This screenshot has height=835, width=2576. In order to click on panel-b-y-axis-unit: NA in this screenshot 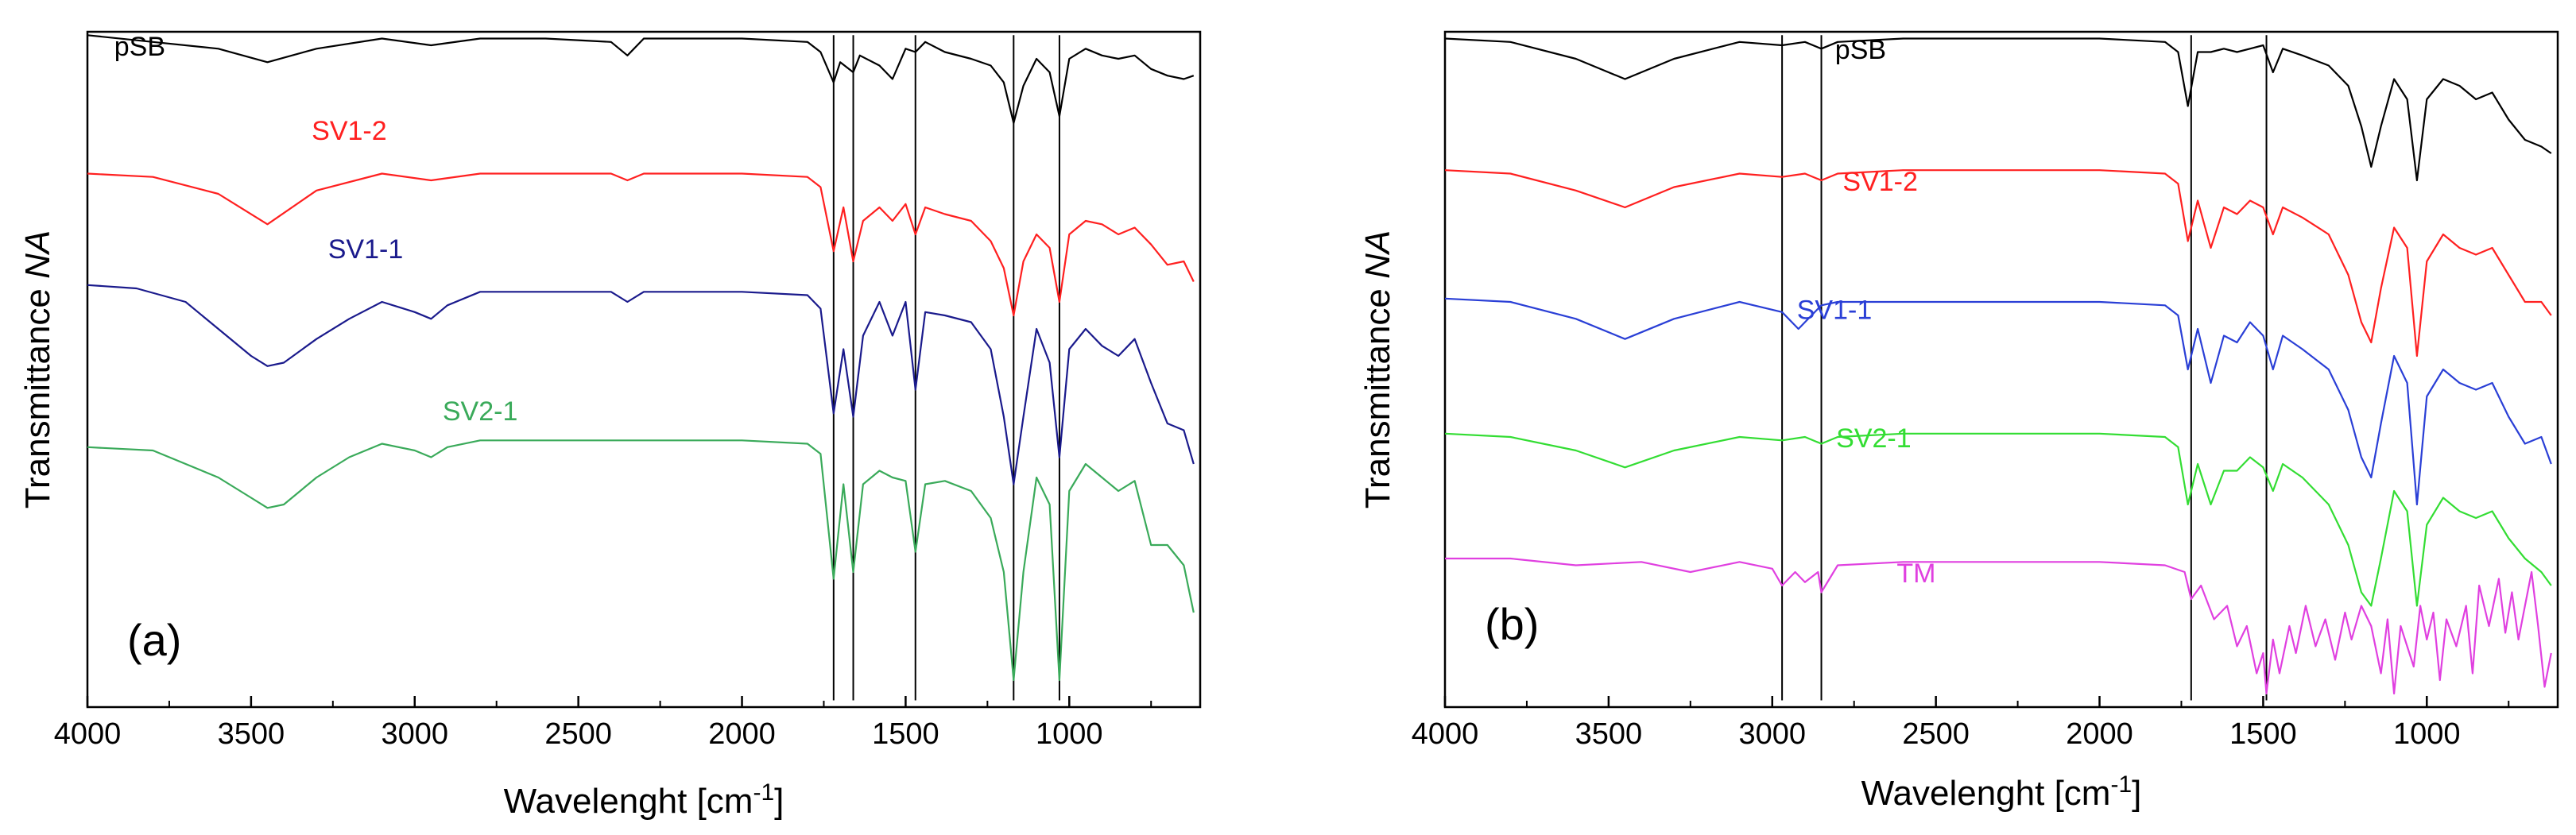, I will do `click(1377, 254)`.